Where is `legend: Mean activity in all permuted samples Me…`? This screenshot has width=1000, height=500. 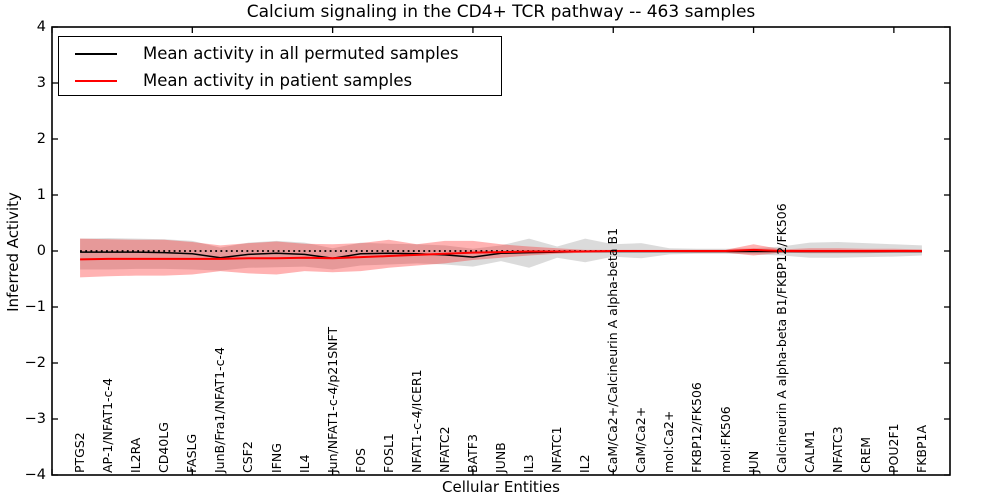 legend: Mean activity in all permuted samples Me… is located at coordinates (280, 66).